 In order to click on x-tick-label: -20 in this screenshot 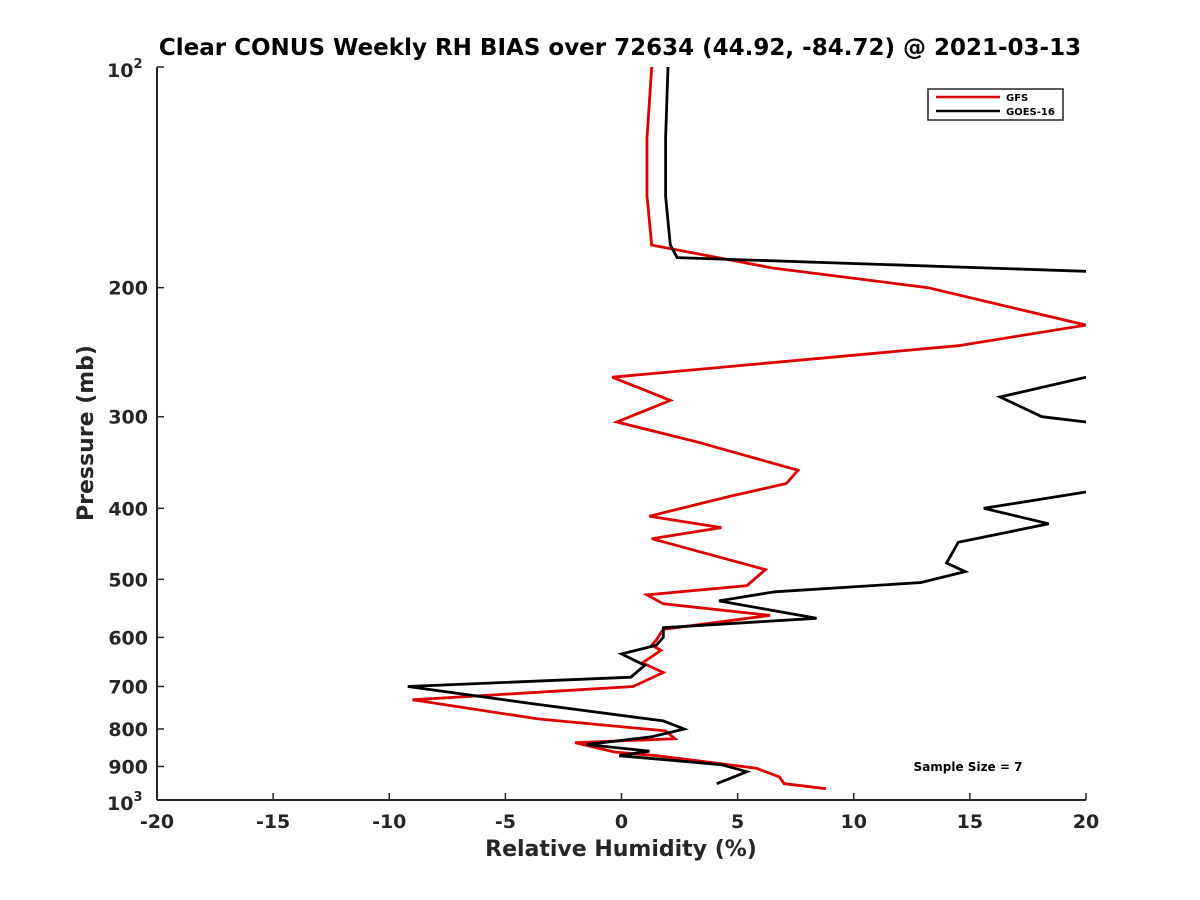, I will do `click(157, 822)`.